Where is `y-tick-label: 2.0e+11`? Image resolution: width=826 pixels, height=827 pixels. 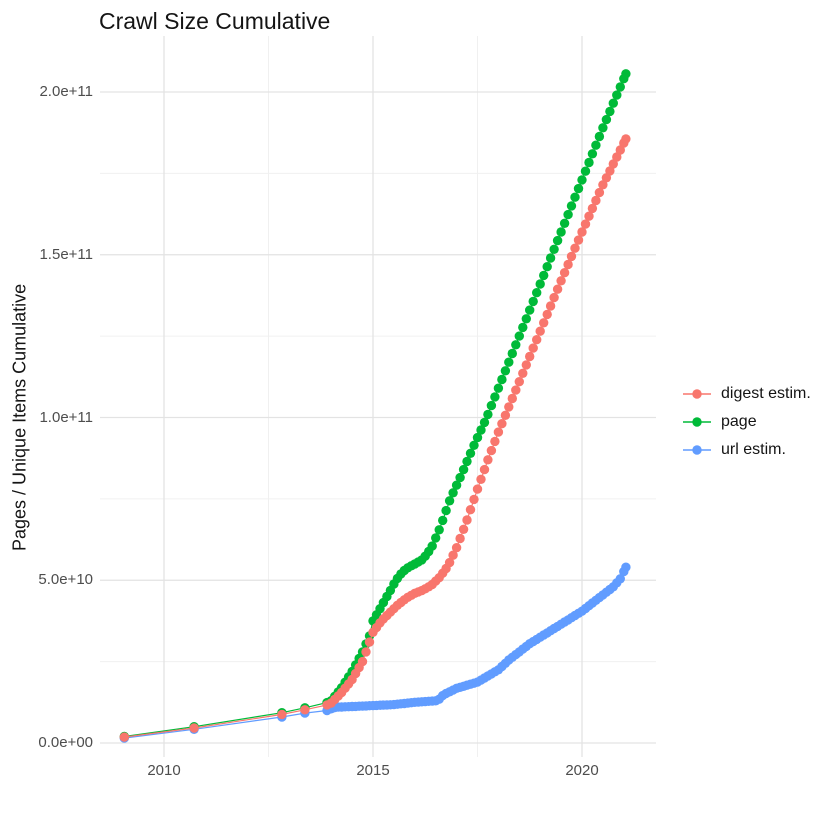 y-tick-label: 2.0e+11 is located at coordinates (66, 91).